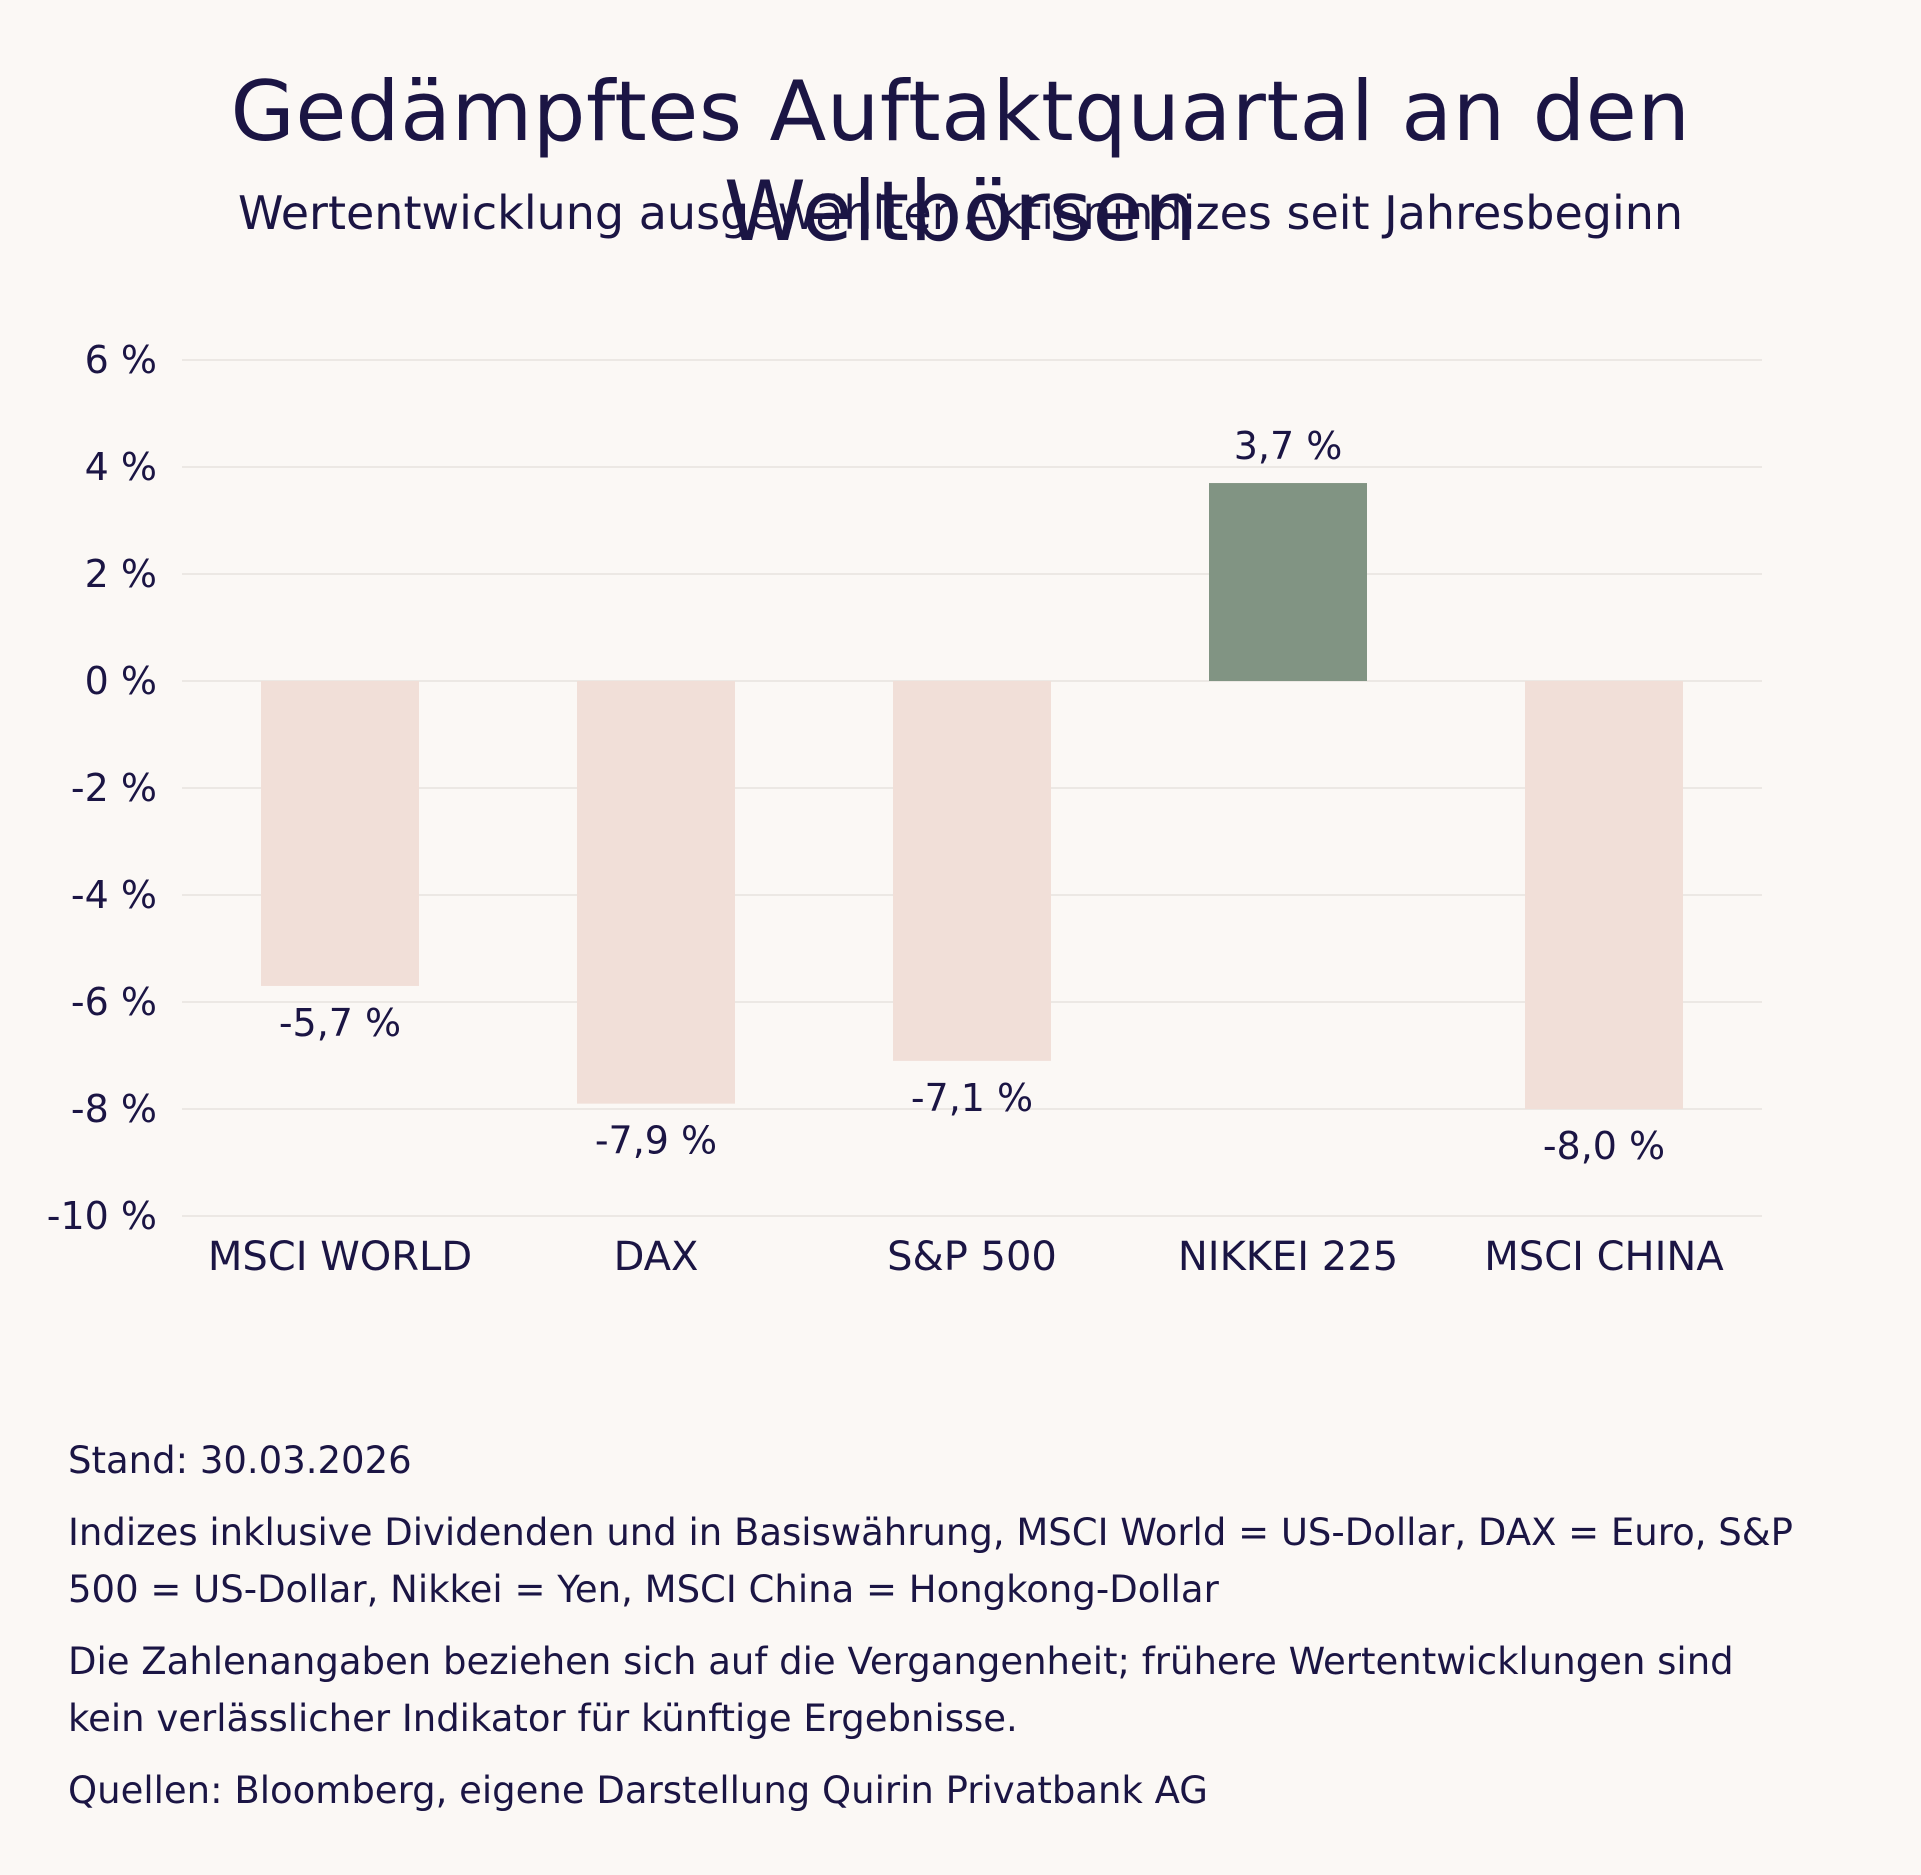 This screenshot has height=1875, width=1921. Describe the element at coordinates (1288, 446) in the screenshot. I see `value-label: 3,7 %` at that location.